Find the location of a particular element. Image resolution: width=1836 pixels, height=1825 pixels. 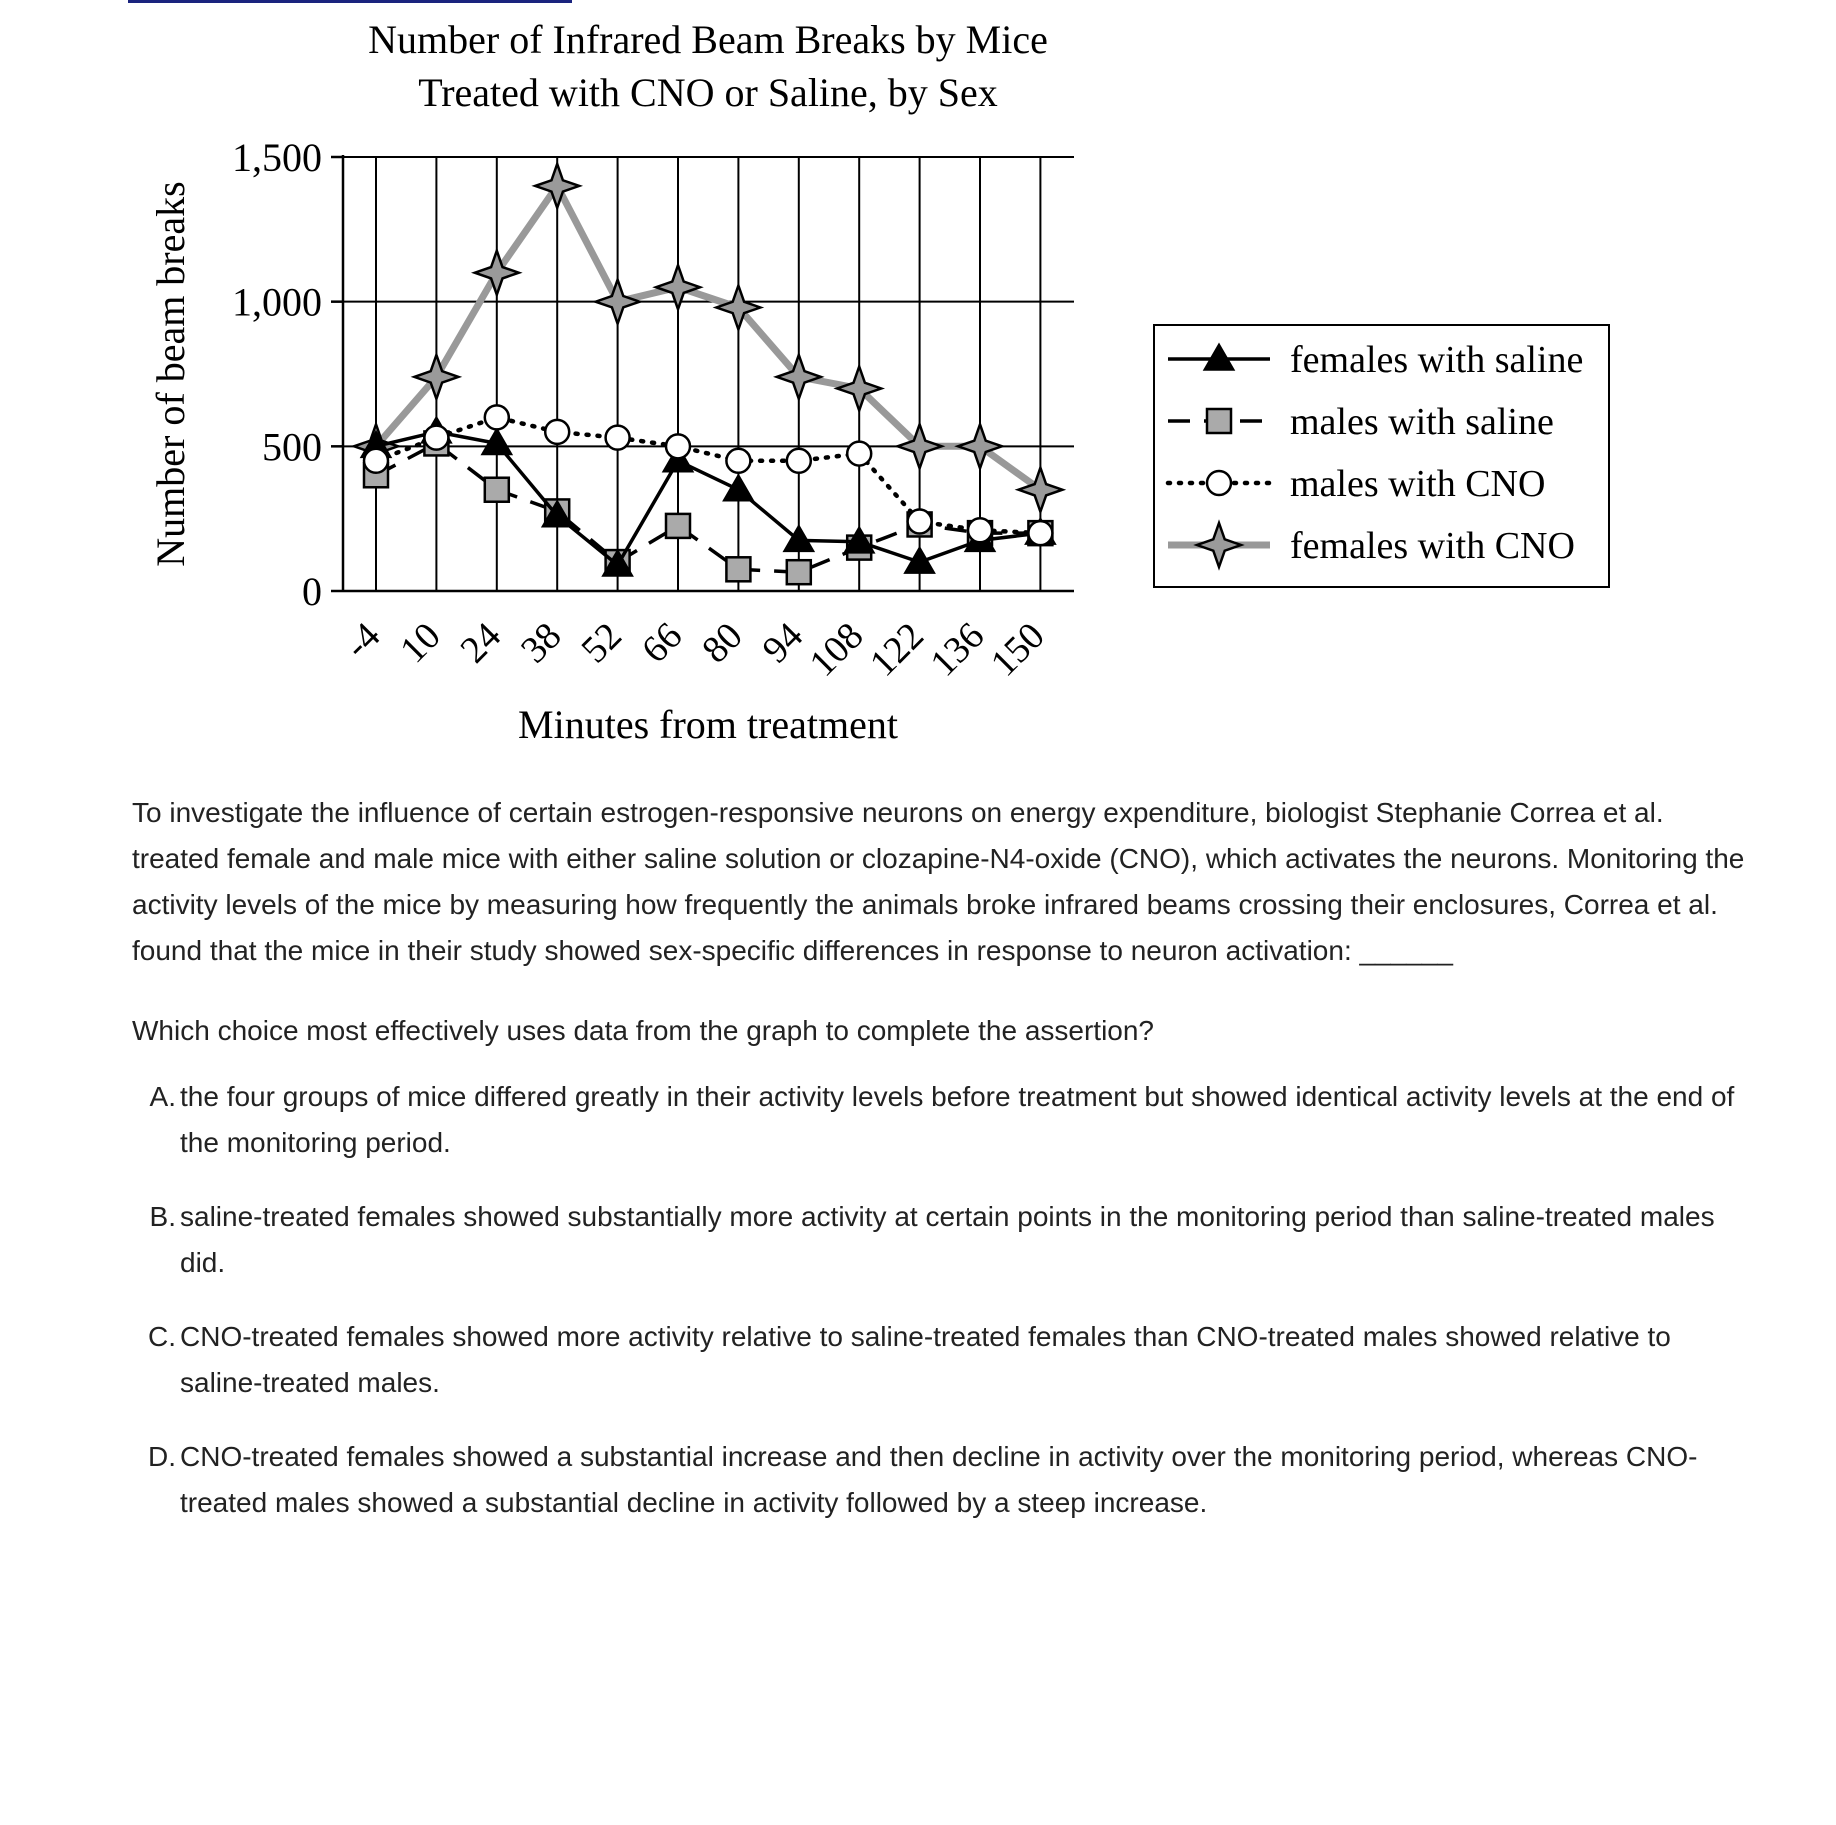

y-tick-label: 0 is located at coordinates (312, 591).